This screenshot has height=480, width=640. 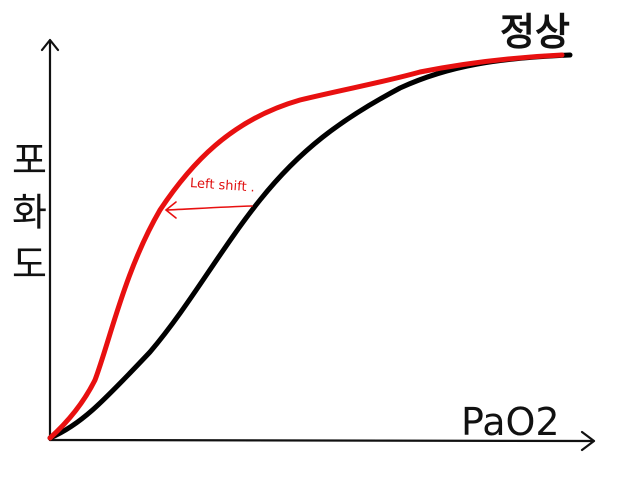 I want to click on y-axis-label: 포화도, so click(x=26, y=218).